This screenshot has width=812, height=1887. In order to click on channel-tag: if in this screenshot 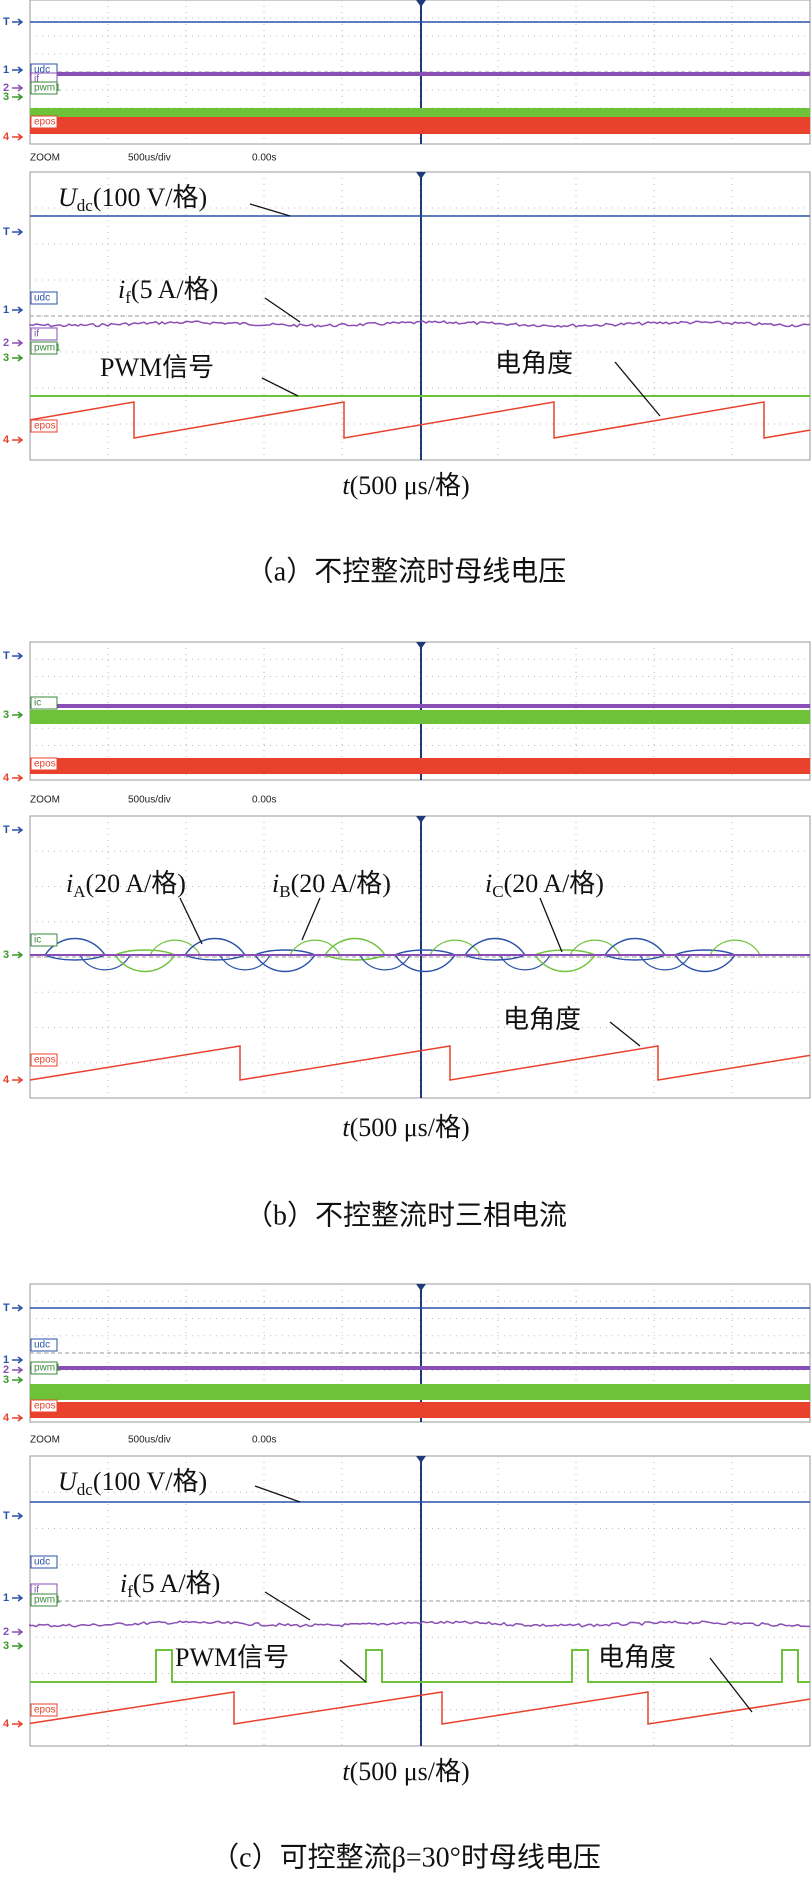, I will do `click(36, 79)`.